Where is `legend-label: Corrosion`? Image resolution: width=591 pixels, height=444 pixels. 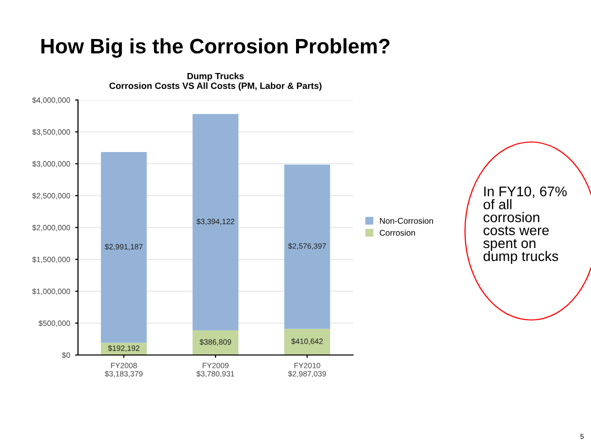
legend-label: Corrosion is located at coordinates (397, 233).